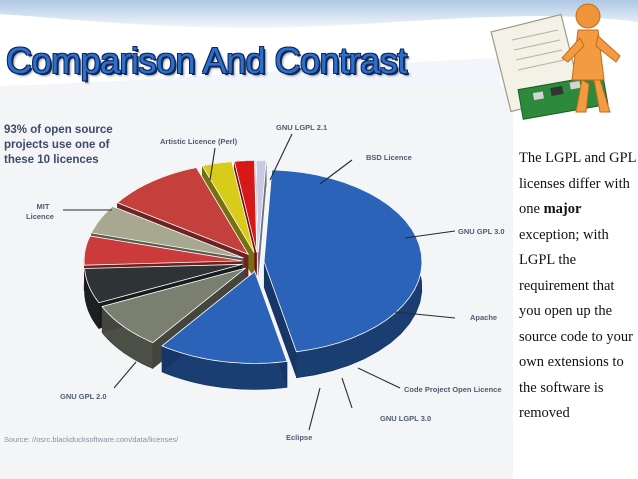  What do you see at coordinates (562, 209) in the screenshot?
I see `body-text-emphasis: major` at bounding box center [562, 209].